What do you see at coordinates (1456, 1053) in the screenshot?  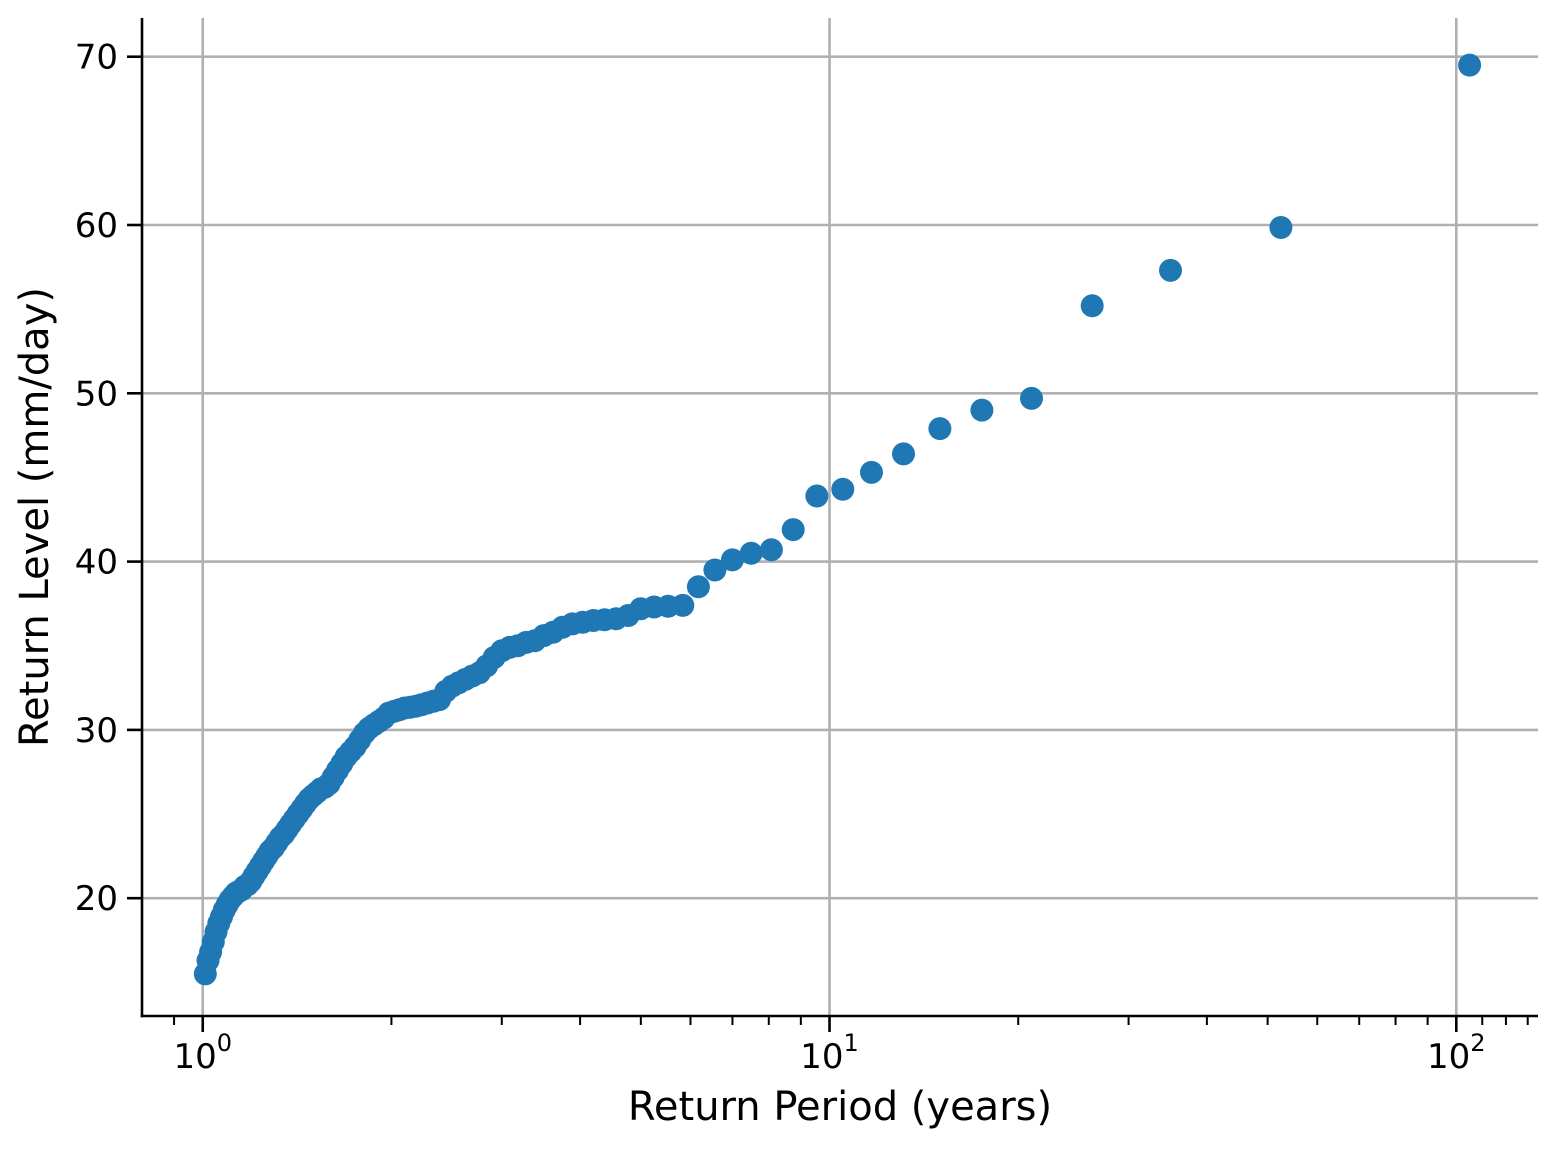 I see `x-tick-label: 10²` at bounding box center [1456, 1053].